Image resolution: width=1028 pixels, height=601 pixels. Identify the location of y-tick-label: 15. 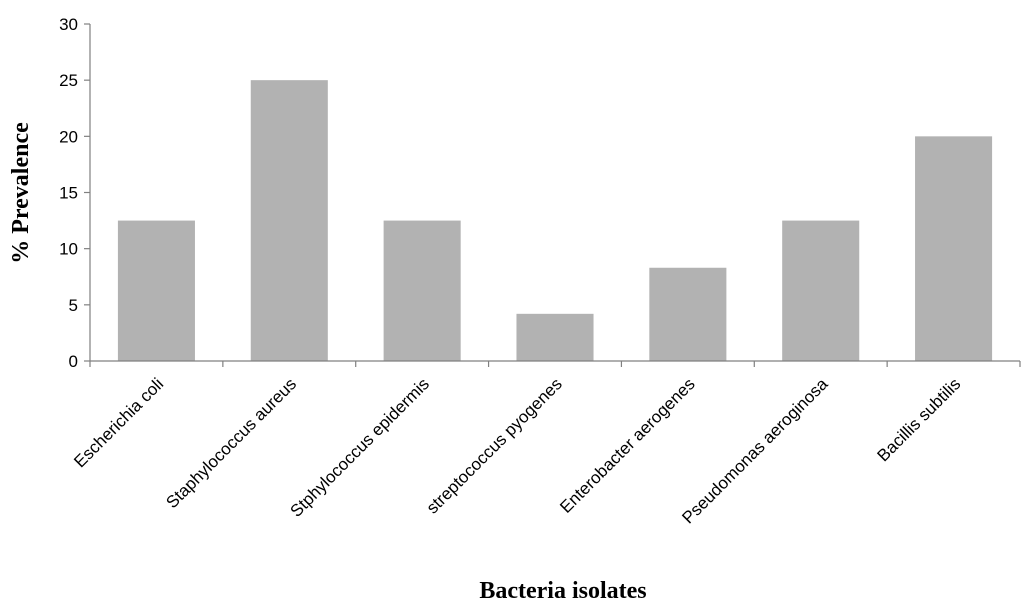
(68, 193).